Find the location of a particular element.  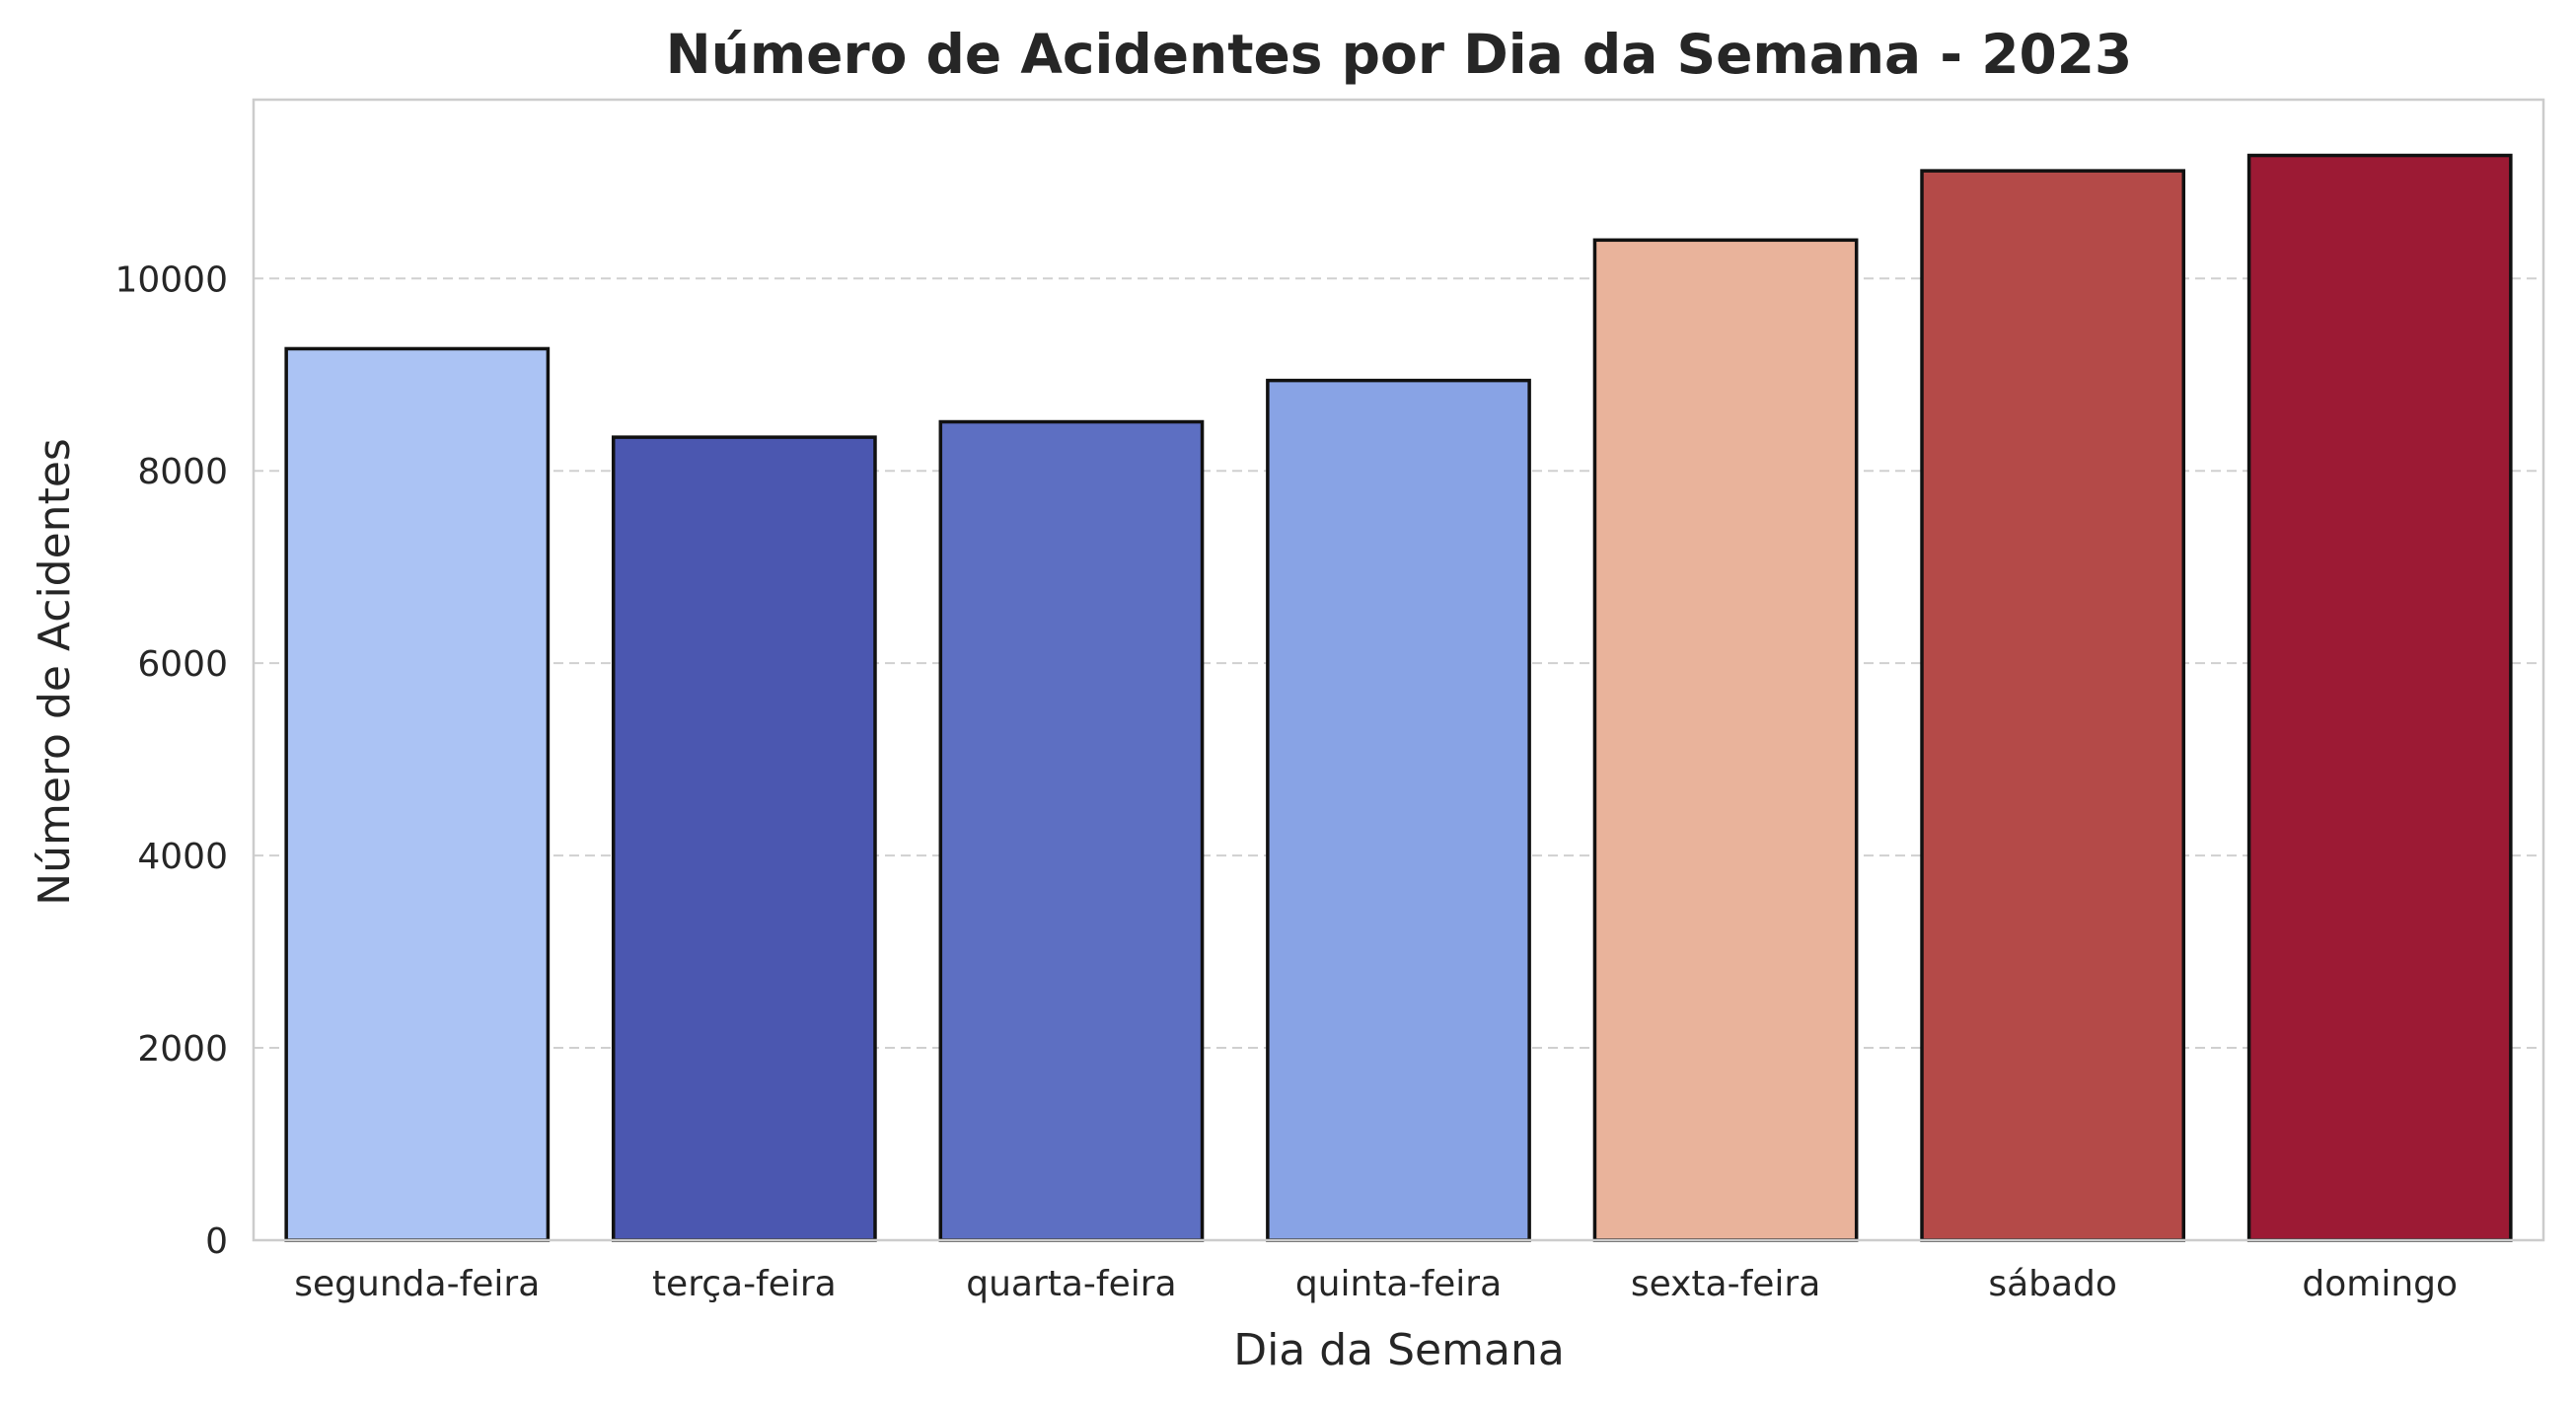

y-tick-label: 2000 is located at coordinates (182, 1049).